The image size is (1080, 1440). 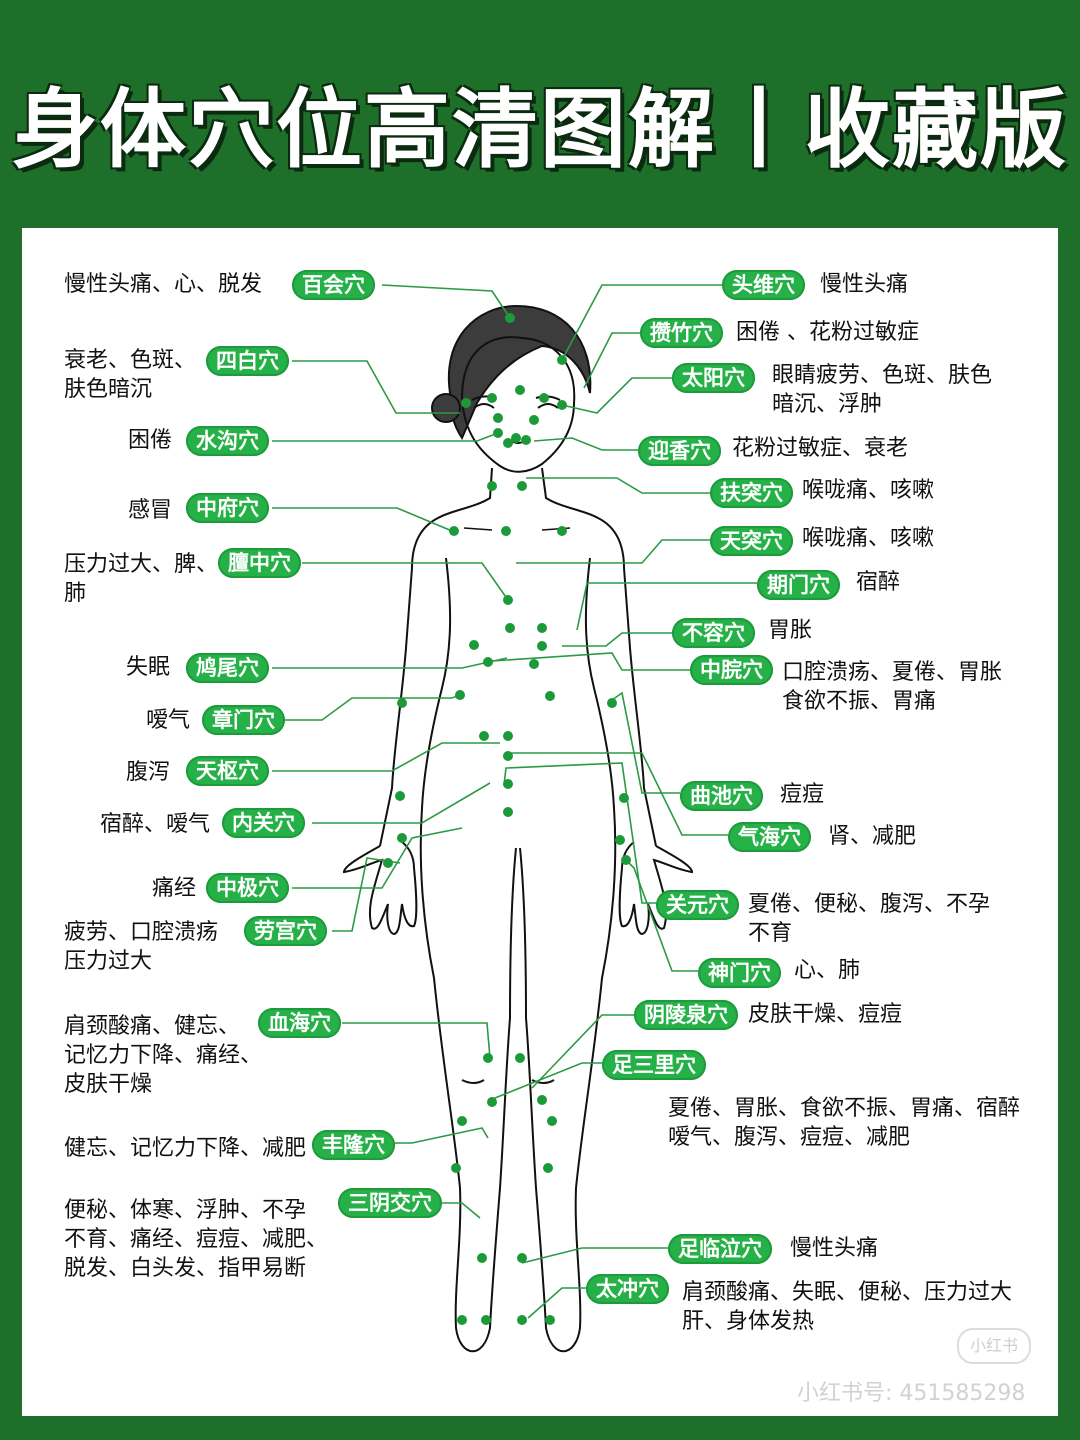 I want to click on desc-shuigou: 困倦, so click(x=150, y=440).